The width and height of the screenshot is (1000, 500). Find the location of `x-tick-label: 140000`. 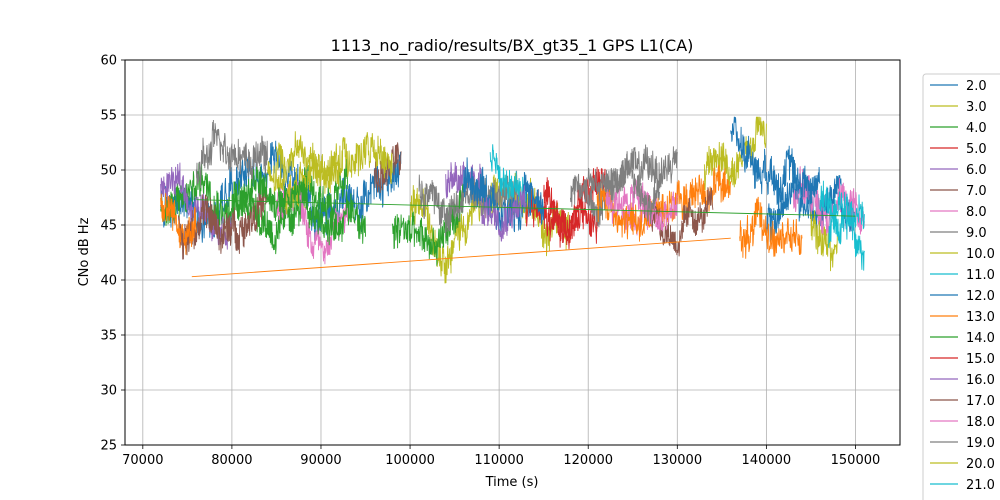

x-tick-label: 140000 is located at coordinates (767, 460).